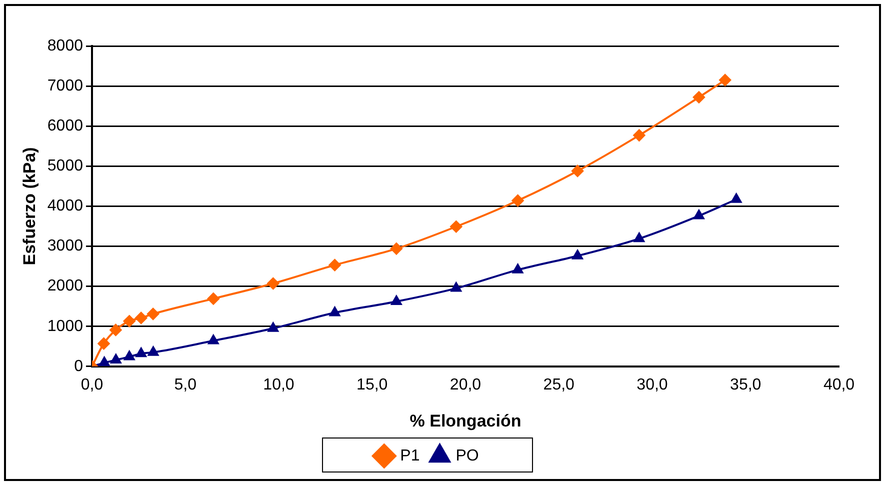 The height and width of the screenshot is (487, 887). Describe the element at coordinates (839, 385) in the screenshot. I see `x-tick-label: 40,0` at that location.